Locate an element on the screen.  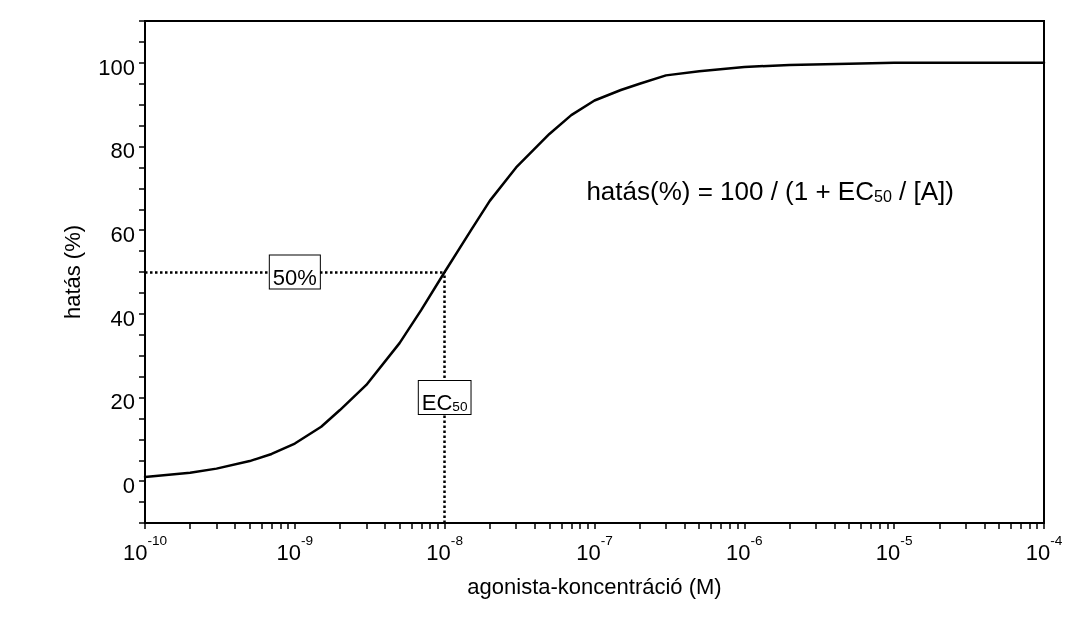
ref-line-label: EC50 is located at coordinates (444, 403).